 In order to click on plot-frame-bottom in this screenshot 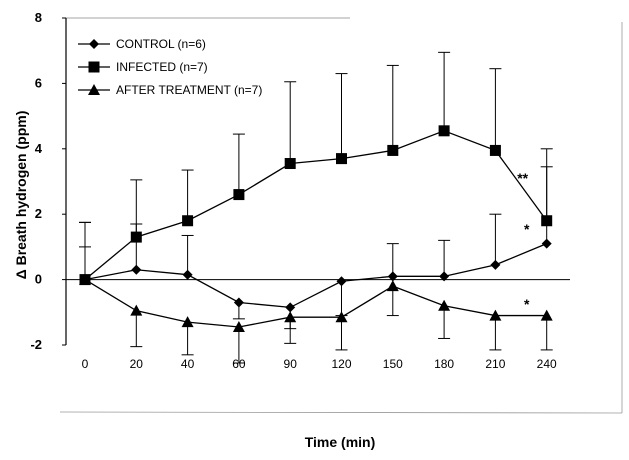, I will do `click(341, 412)`.